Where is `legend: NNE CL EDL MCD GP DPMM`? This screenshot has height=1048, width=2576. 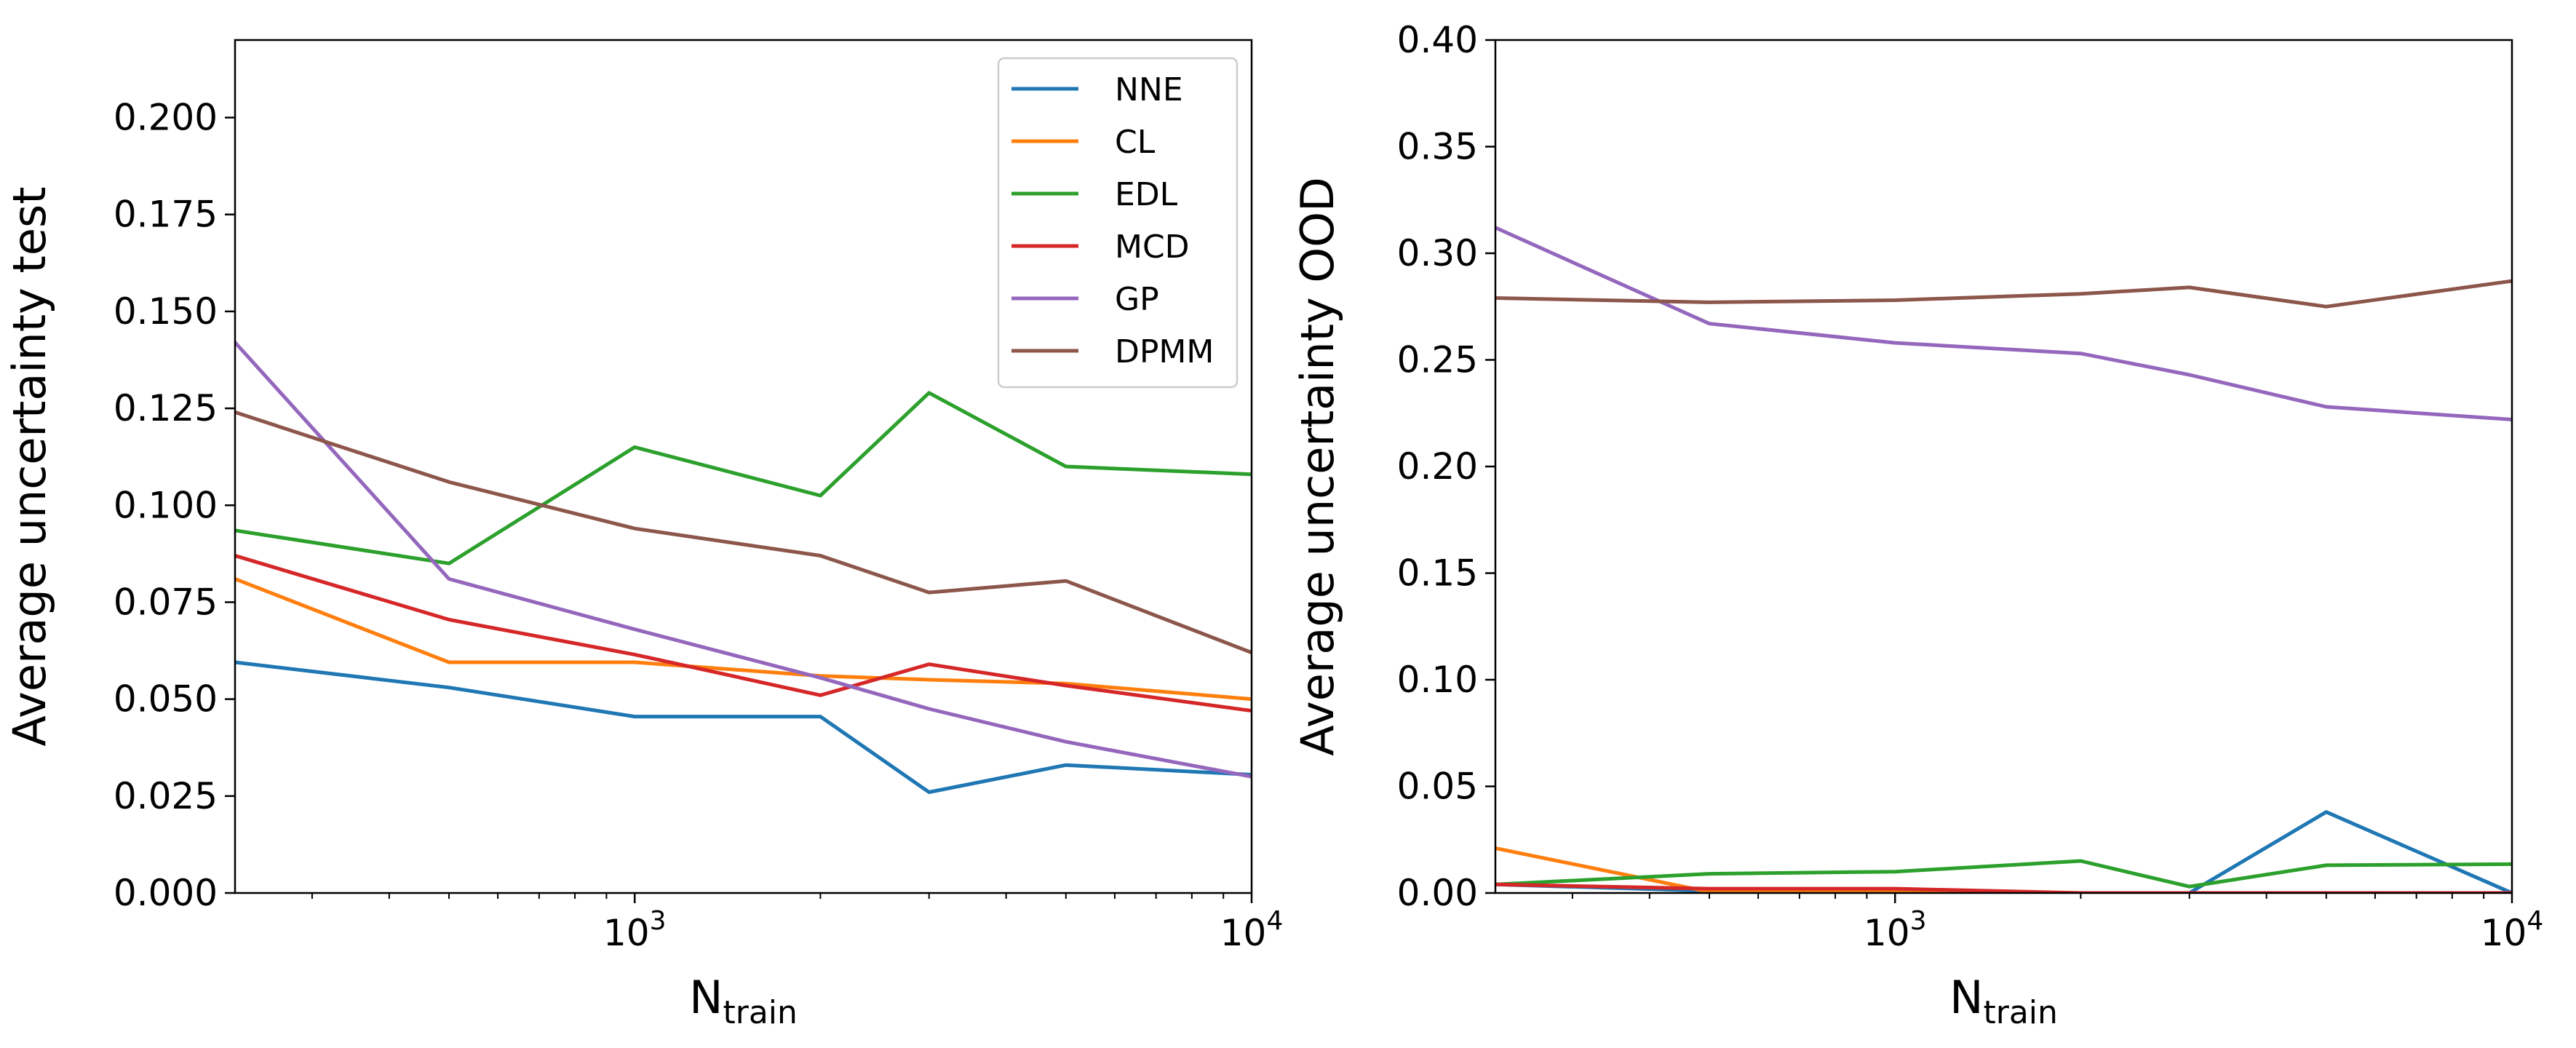
legend: NNE CL EDL MCD GP DPMM is located at coordinates (1118, 223).